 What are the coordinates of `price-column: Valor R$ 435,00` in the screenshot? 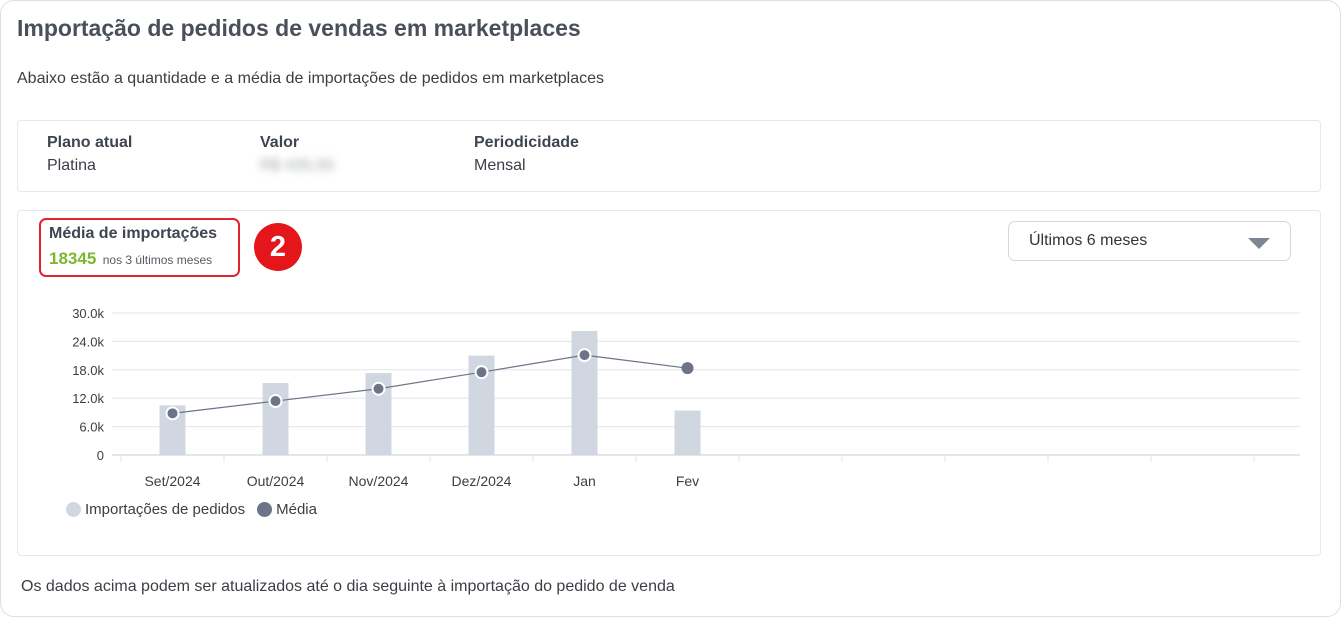 It's located at (297, 154).